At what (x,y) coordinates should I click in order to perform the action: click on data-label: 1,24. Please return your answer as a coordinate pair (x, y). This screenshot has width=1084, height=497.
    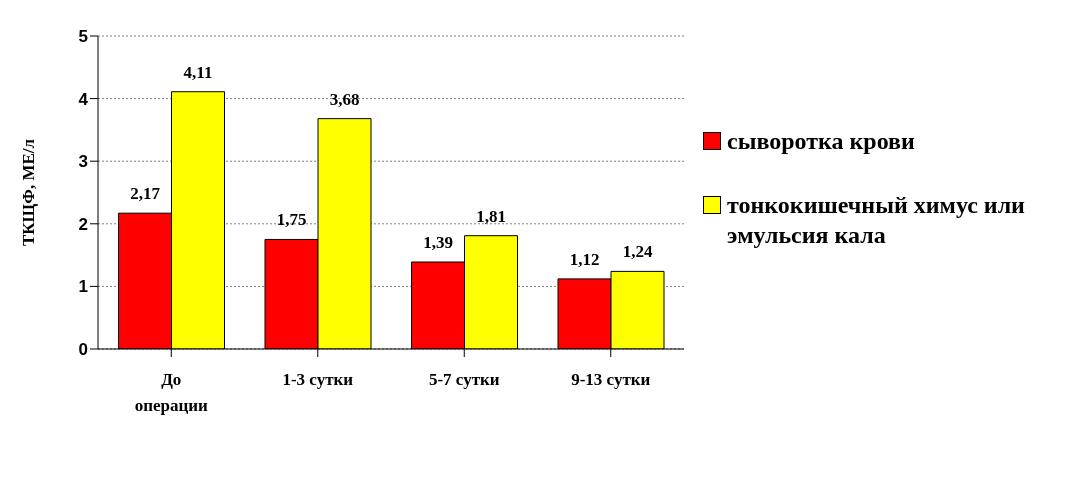
    Looking at the image, I should click on (637, 252).